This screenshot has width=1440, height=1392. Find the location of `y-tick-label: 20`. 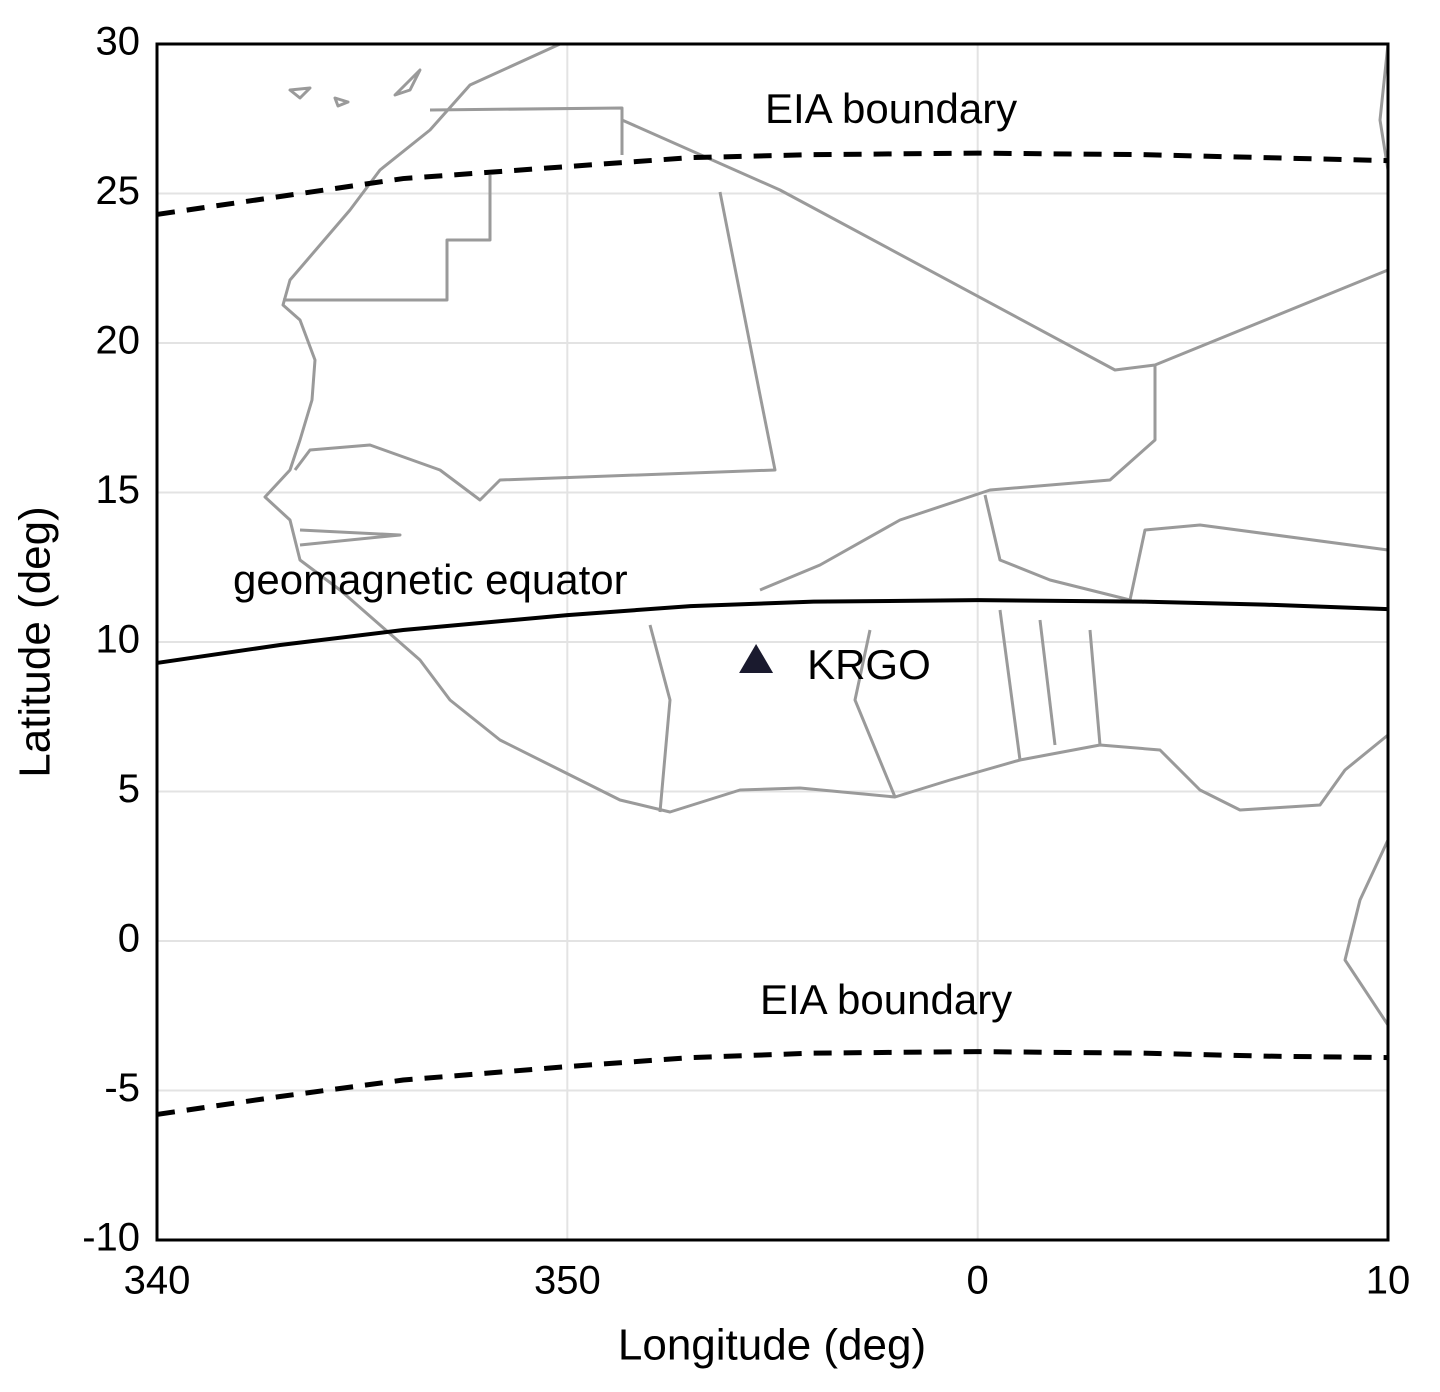

y-tick-label: 20 is located at coordinates (118, 341).